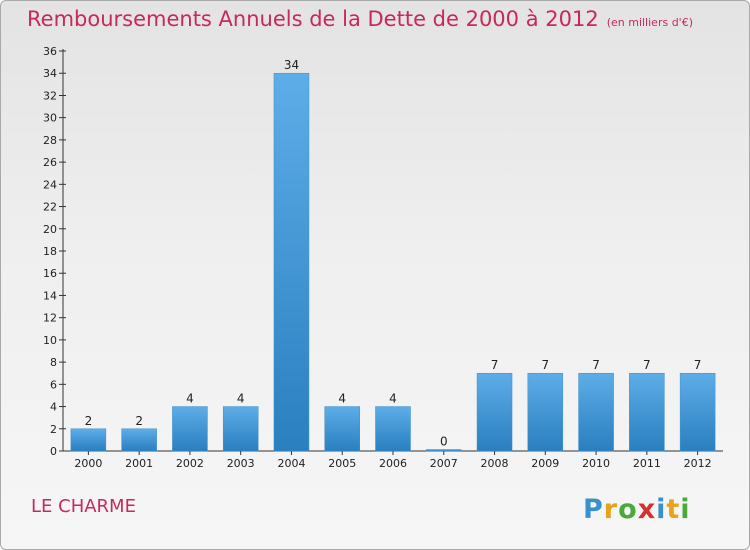 This screenshot has width=750, height=550. Describe the element at coordinates (444, 450) in the screenshot. I see `bar-2007` at that location.